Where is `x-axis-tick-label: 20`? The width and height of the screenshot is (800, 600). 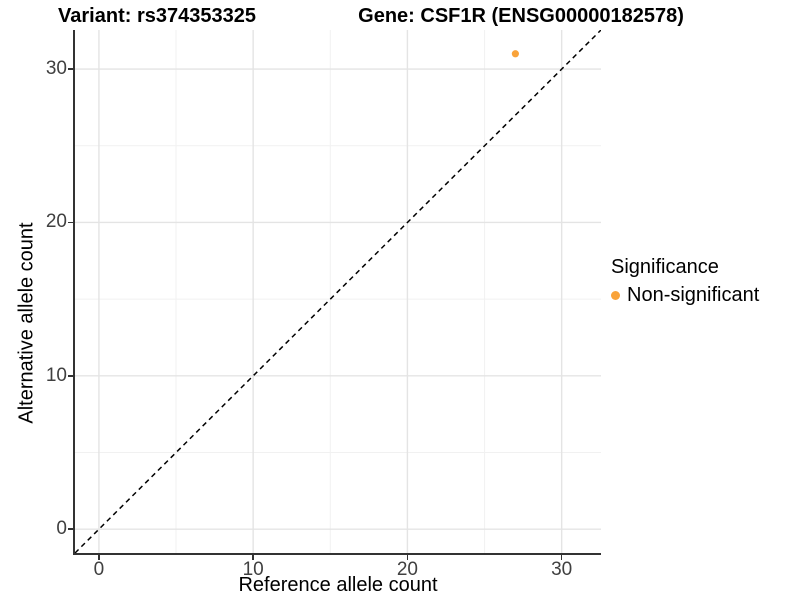
x-axis-tick-label: 20 is located at coordinates (407, 569).